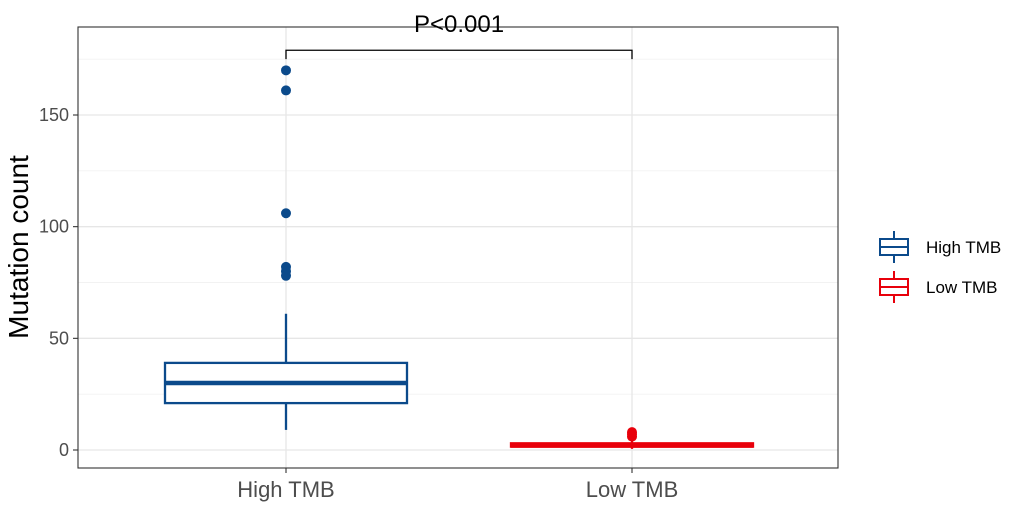 The image size is (1020, 505). What do you see at coordinates (940, 267) in the screenshot?
I see `legend: High TMB Low TMB` at bounding box center [940, 267].